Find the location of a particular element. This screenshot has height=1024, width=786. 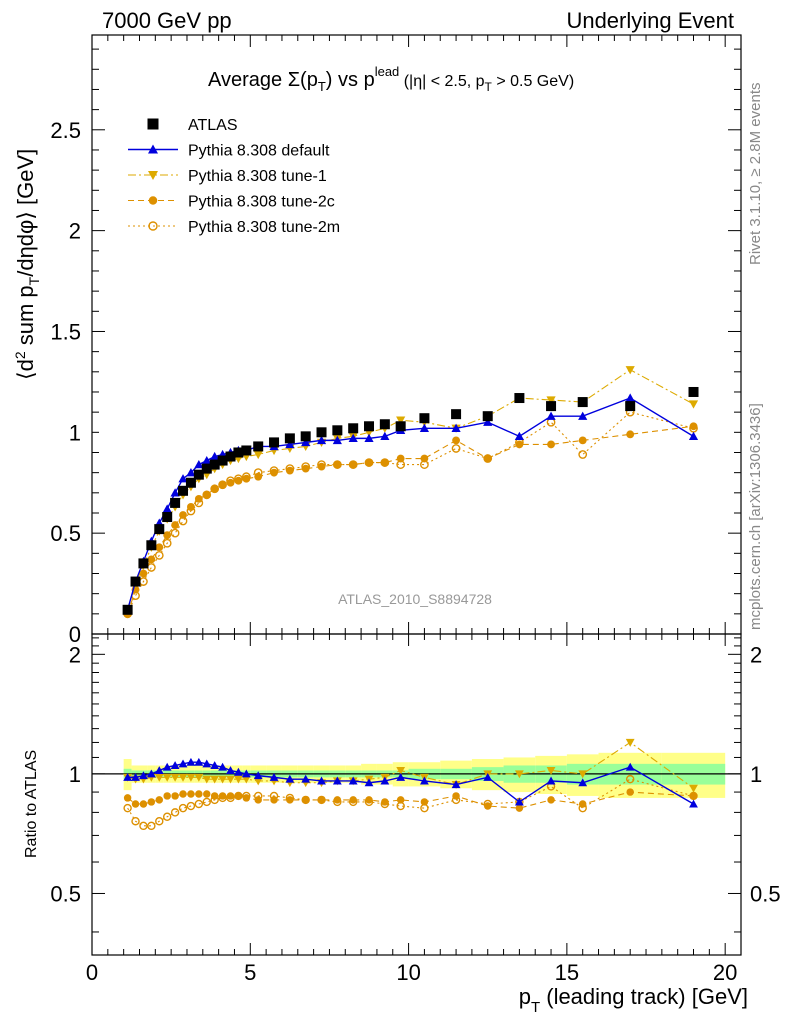

y-tick-label: 1 is located at coordinates (75, 432).